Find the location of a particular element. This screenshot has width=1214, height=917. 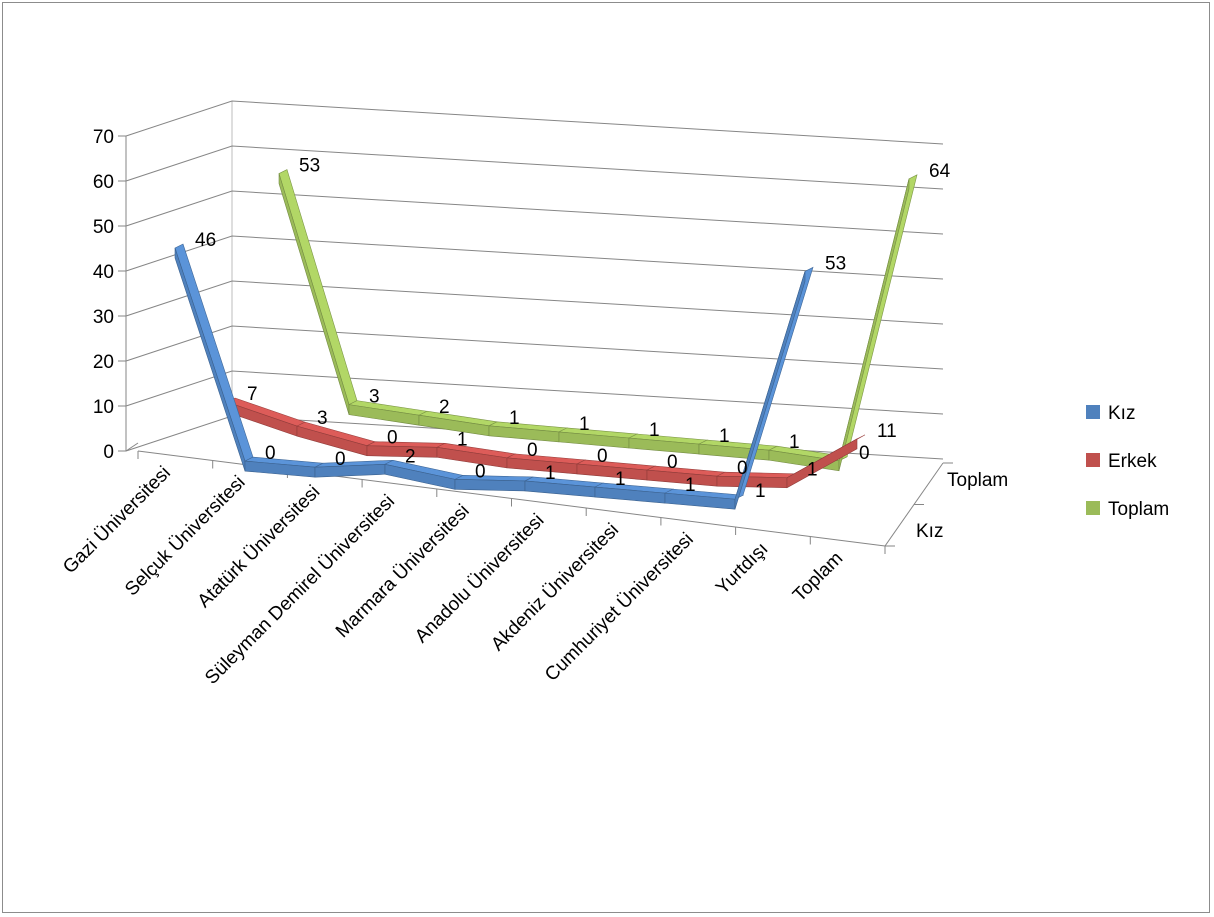

depth-axis-label: Toplam is located at coordinates (977, 480).